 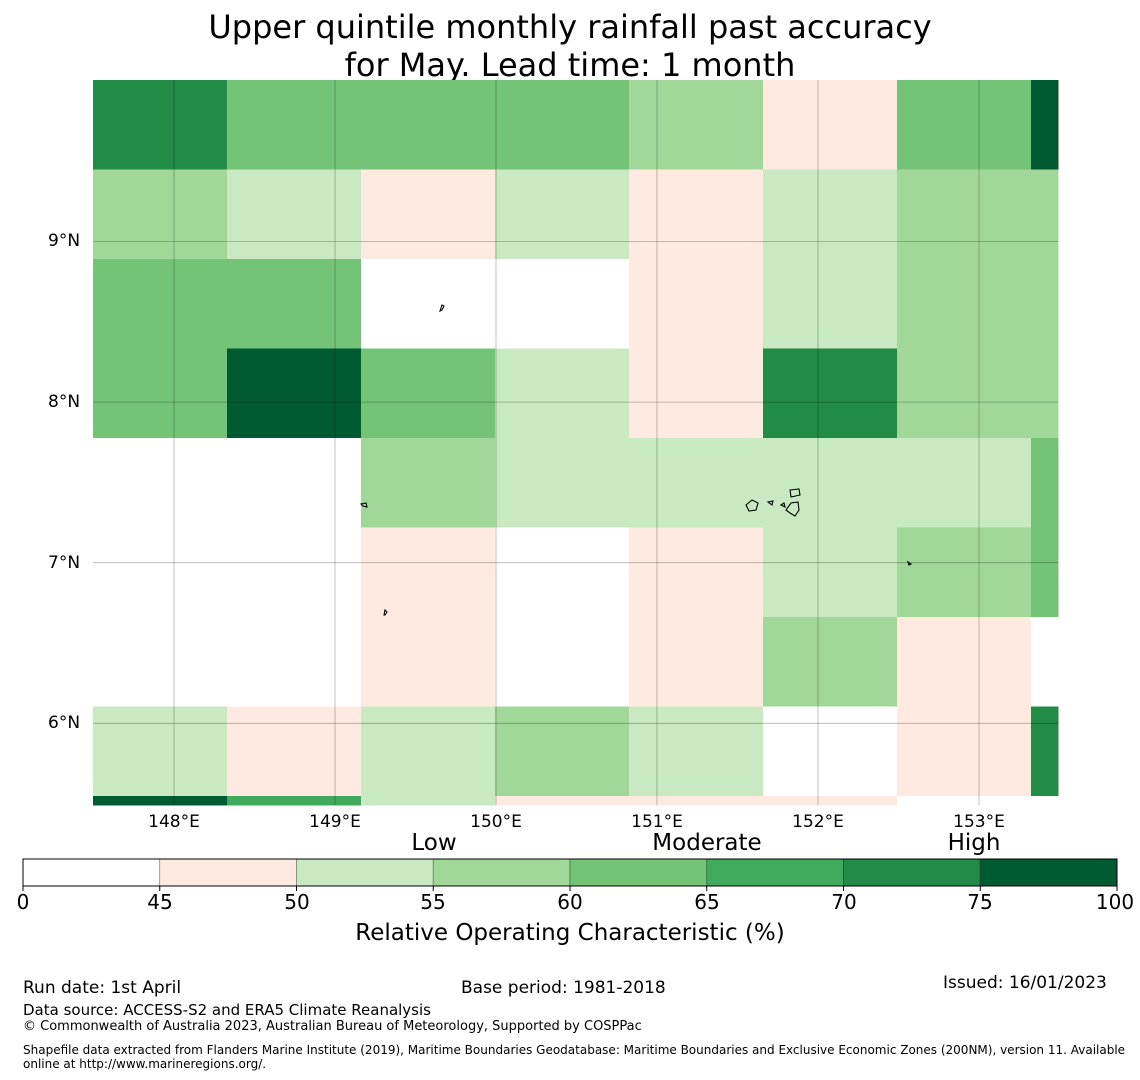 I want to click on chart-title-line-2: for May. Lead time: 1 month, so click(x=570, y=65).